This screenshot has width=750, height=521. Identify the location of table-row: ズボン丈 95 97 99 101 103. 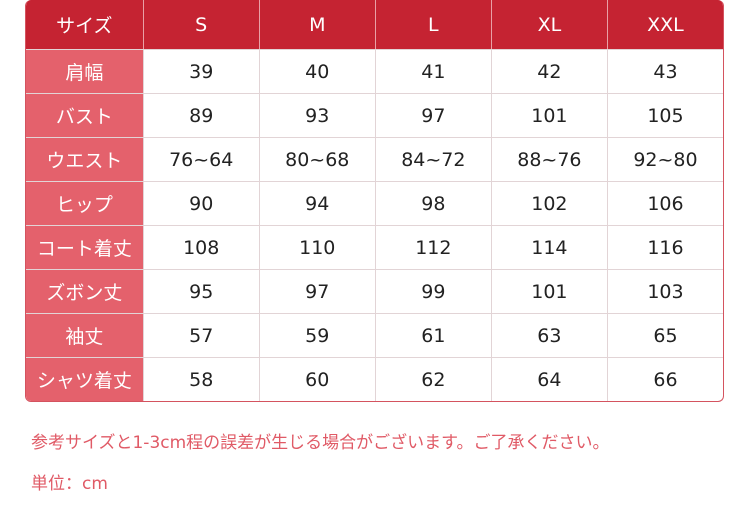
(374, 291).